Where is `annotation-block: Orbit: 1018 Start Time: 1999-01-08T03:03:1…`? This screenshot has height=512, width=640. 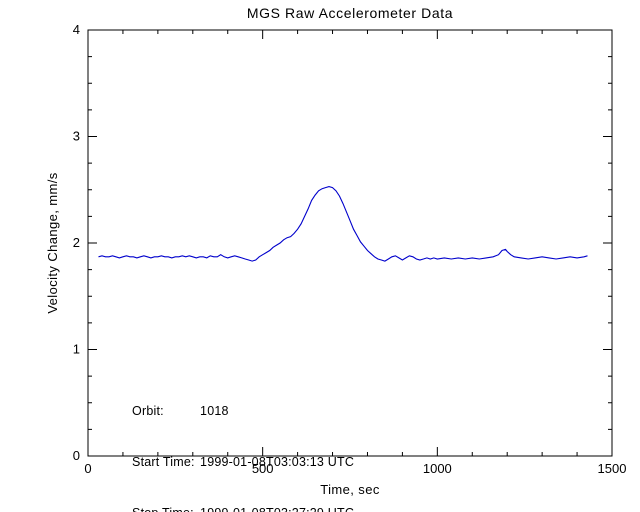
annotation-block: Orbit: 1018 Start Time: 1999-01-08T03:03:1… is located at coordinates (232, 449).